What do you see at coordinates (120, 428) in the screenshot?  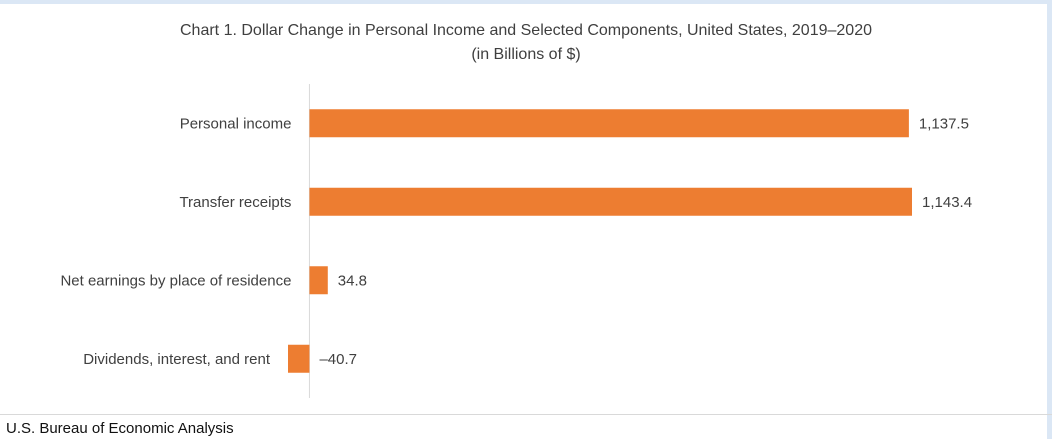 I see `source-note: U.S. Bureau of Economic Analysis` at bounding box center [120, 428].